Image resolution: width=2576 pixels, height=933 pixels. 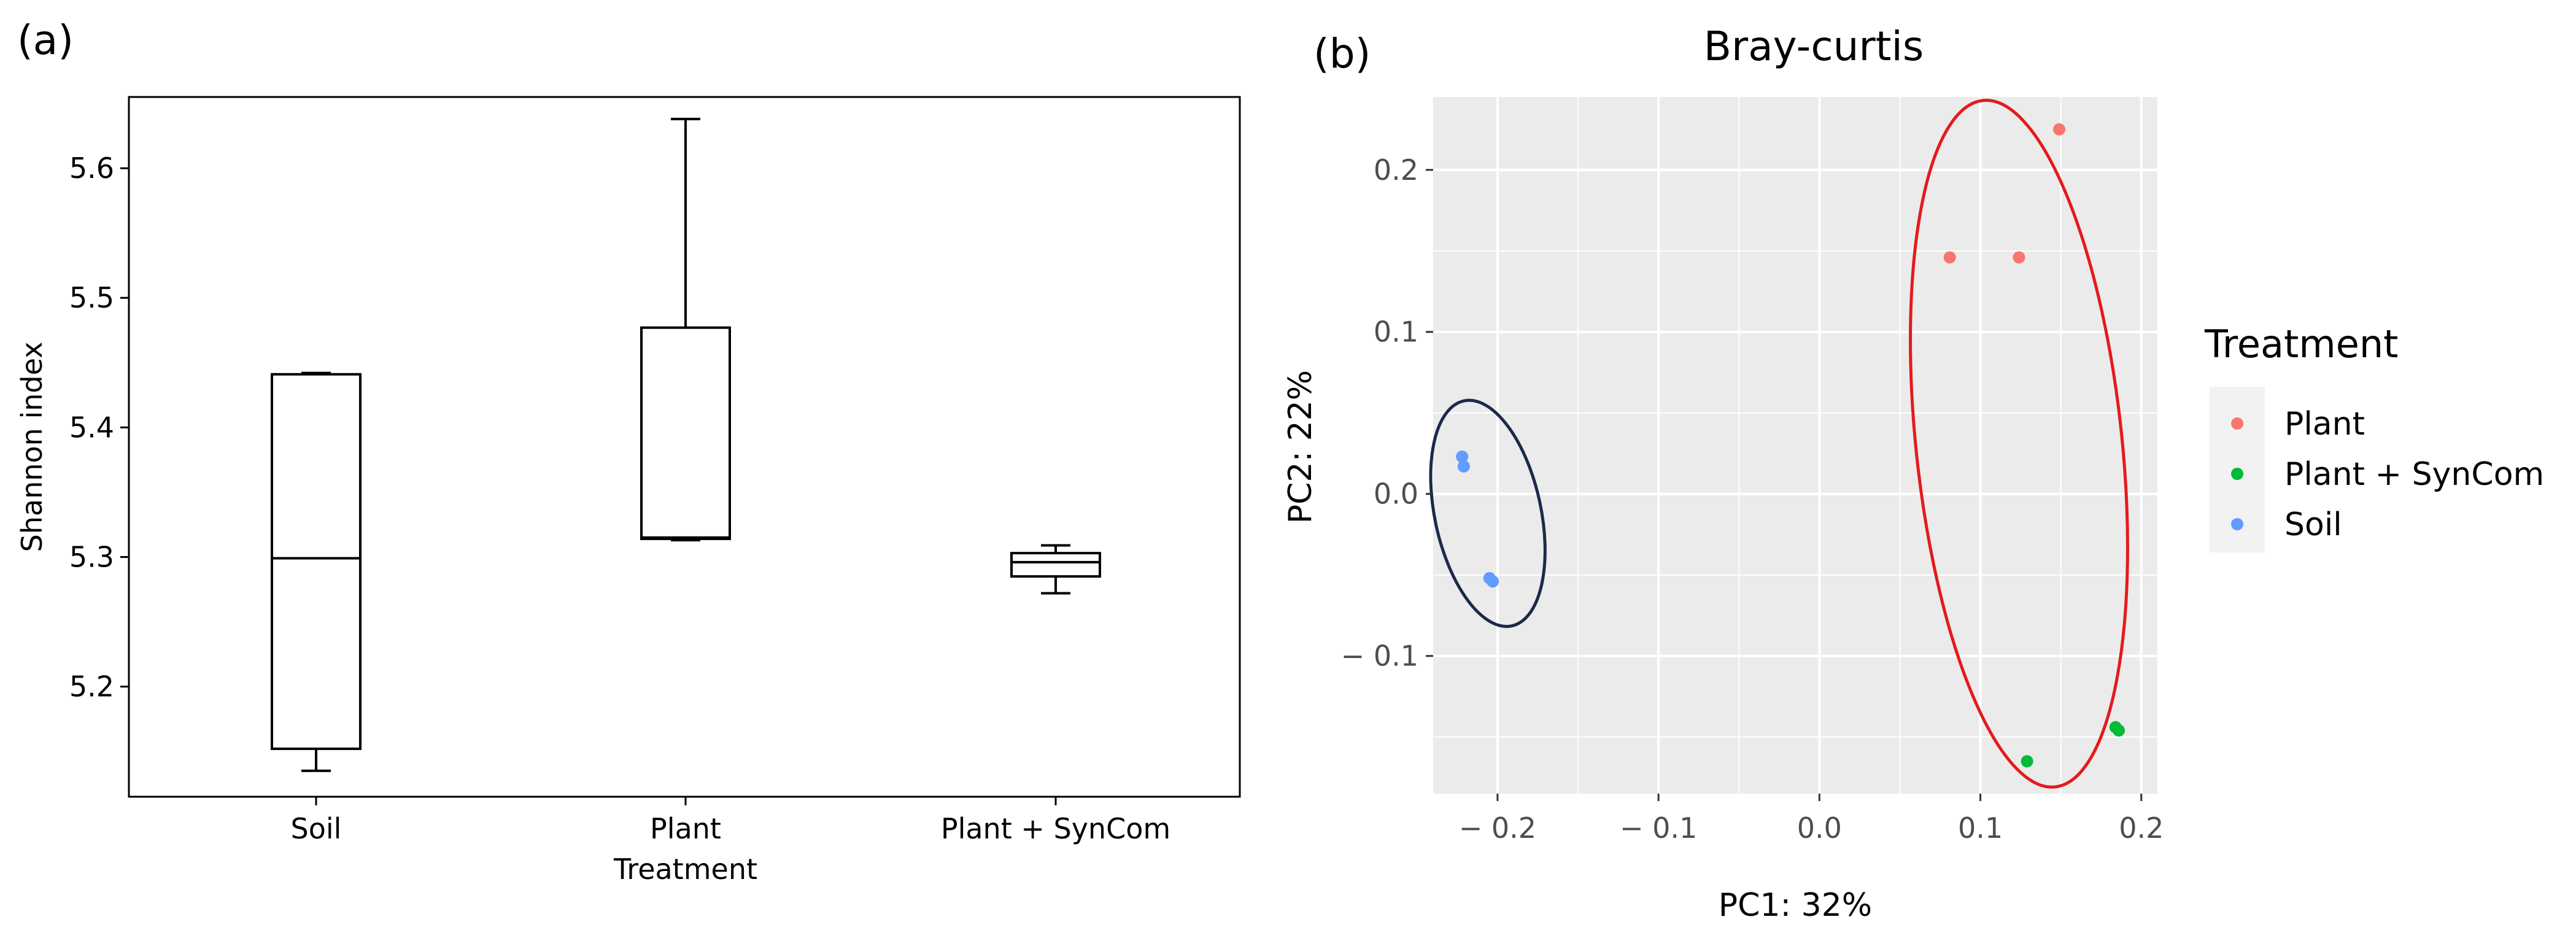 I want to click on legend-label-plant: Plant, so click(x=2324, y=424).